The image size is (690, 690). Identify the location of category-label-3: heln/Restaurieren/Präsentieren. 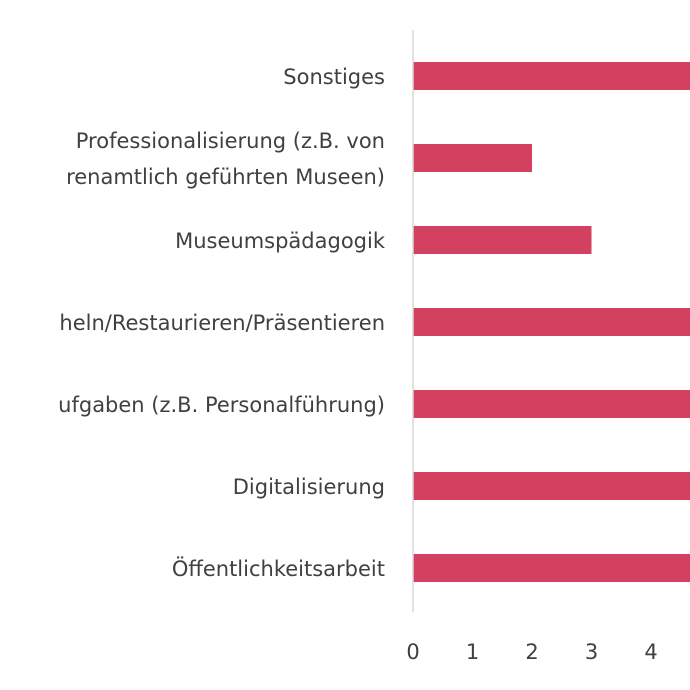
(222, 323).